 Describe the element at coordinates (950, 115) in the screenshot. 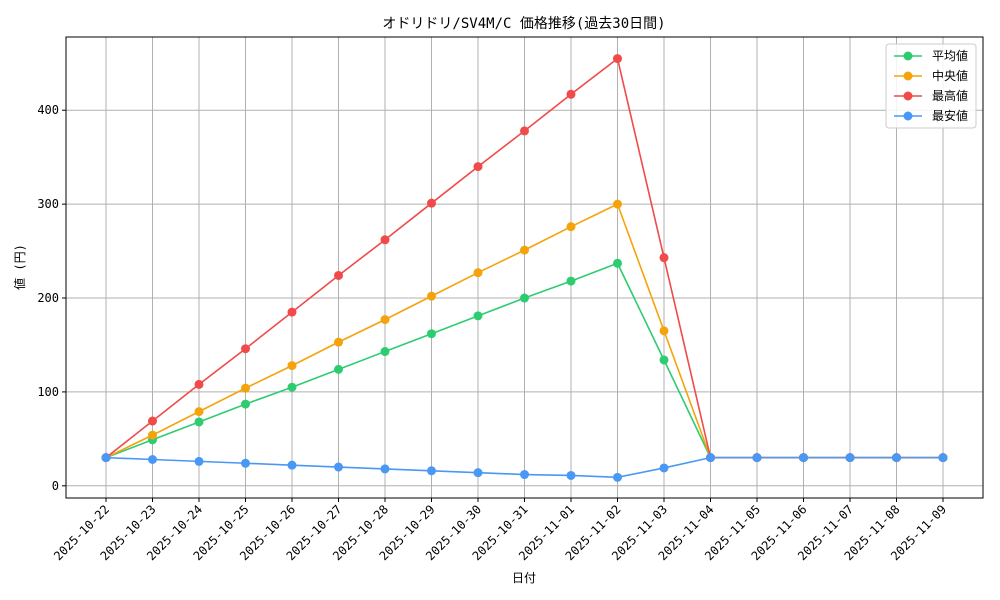

I see `legend-label: 最安値` at that location.